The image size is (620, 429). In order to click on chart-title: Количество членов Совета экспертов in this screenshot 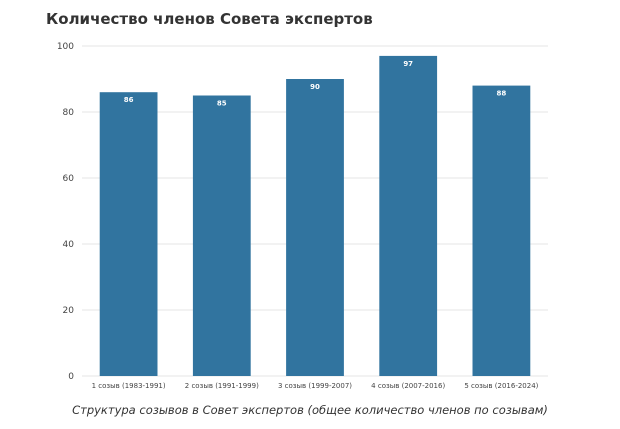, I will do `click(209, 19)`.